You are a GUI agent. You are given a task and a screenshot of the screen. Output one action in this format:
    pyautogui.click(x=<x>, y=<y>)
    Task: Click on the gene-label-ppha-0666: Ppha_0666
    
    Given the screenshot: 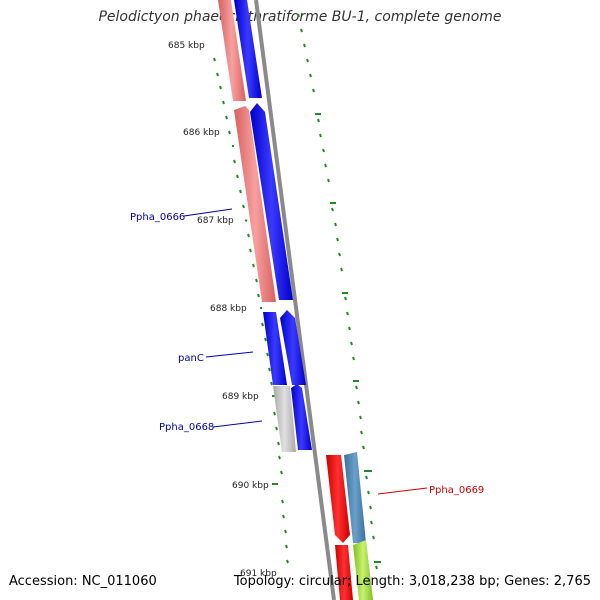 What is the action you would take?
    pyautogui.click(x=157, y=217)
    